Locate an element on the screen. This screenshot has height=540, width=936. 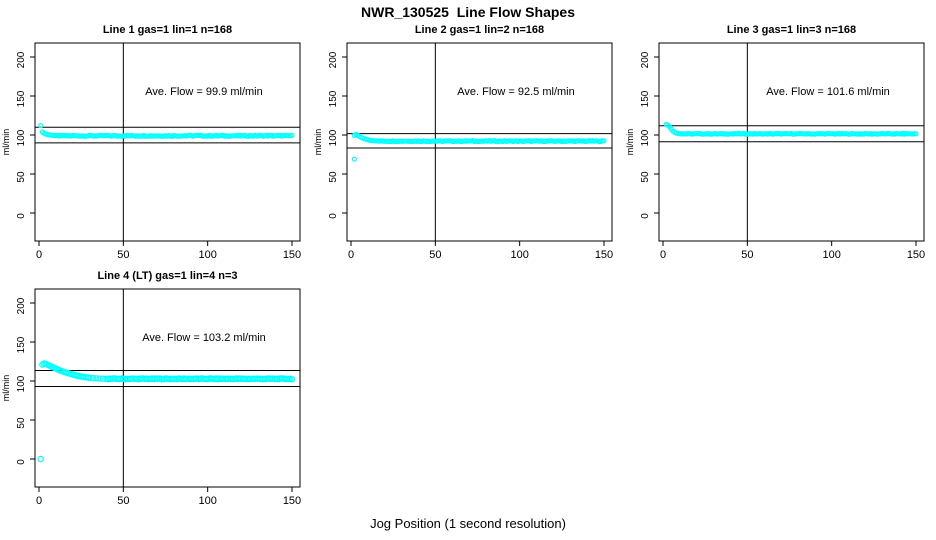
annotation-ave-flow: Ave. Flow = 92.5 ml/min is located at coordinates (515, 92).